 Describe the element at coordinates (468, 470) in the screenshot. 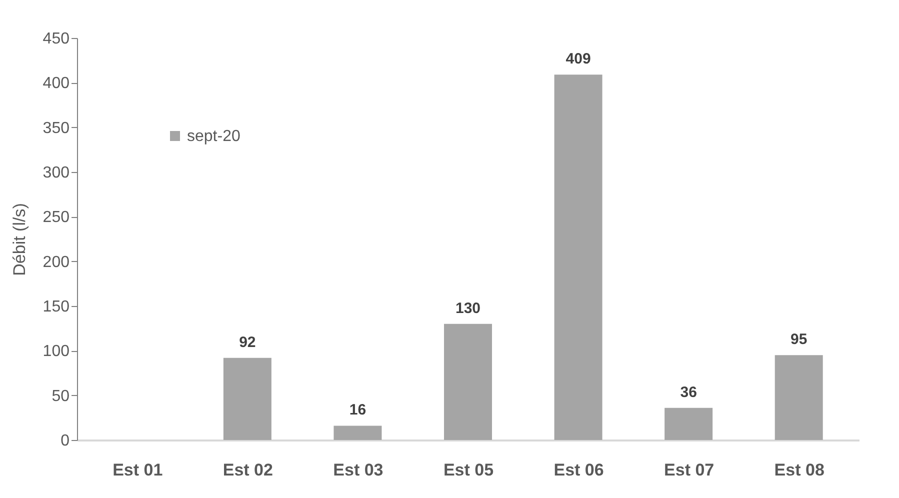

I see `x-tick-label: Est 05` at that location.